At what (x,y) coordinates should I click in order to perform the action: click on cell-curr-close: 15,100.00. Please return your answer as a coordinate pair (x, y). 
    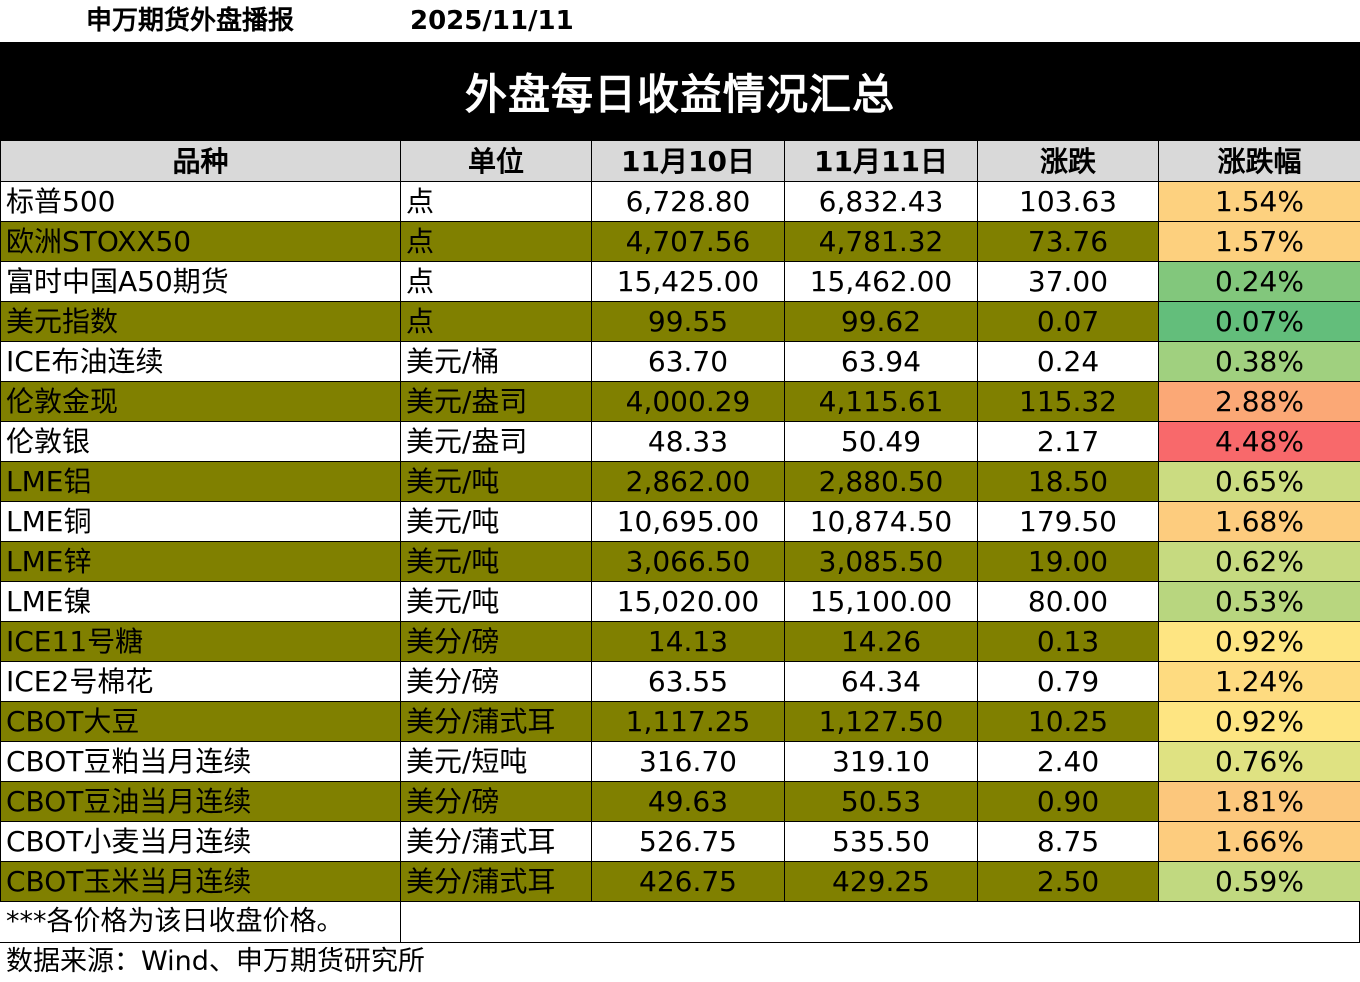
    Looking at the image, I should click on (881, 601).